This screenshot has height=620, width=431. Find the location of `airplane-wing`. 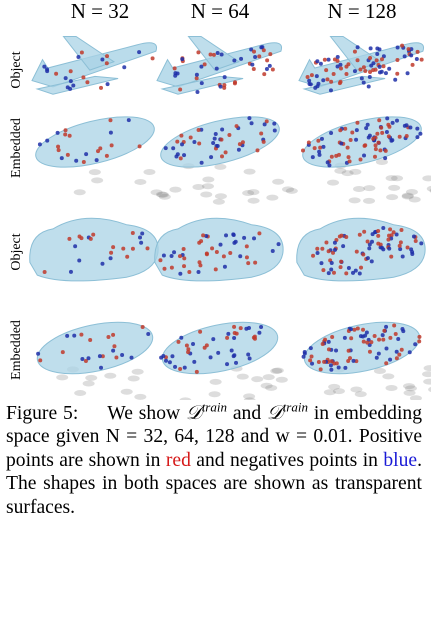

airplane-wing is located at coordinates (202, 65).